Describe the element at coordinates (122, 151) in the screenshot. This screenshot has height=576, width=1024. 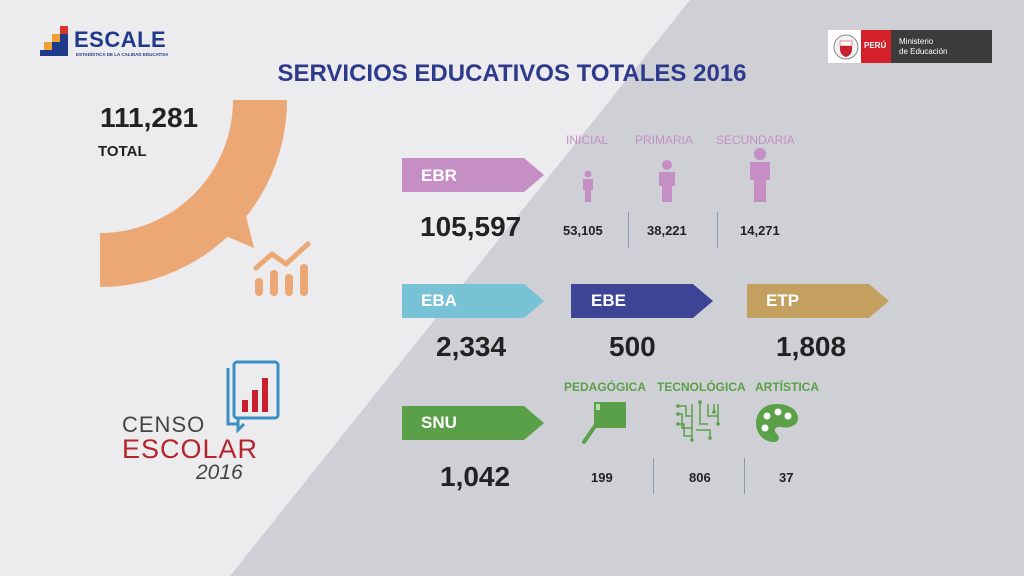
I see `total-label: TOTAL` at that location.